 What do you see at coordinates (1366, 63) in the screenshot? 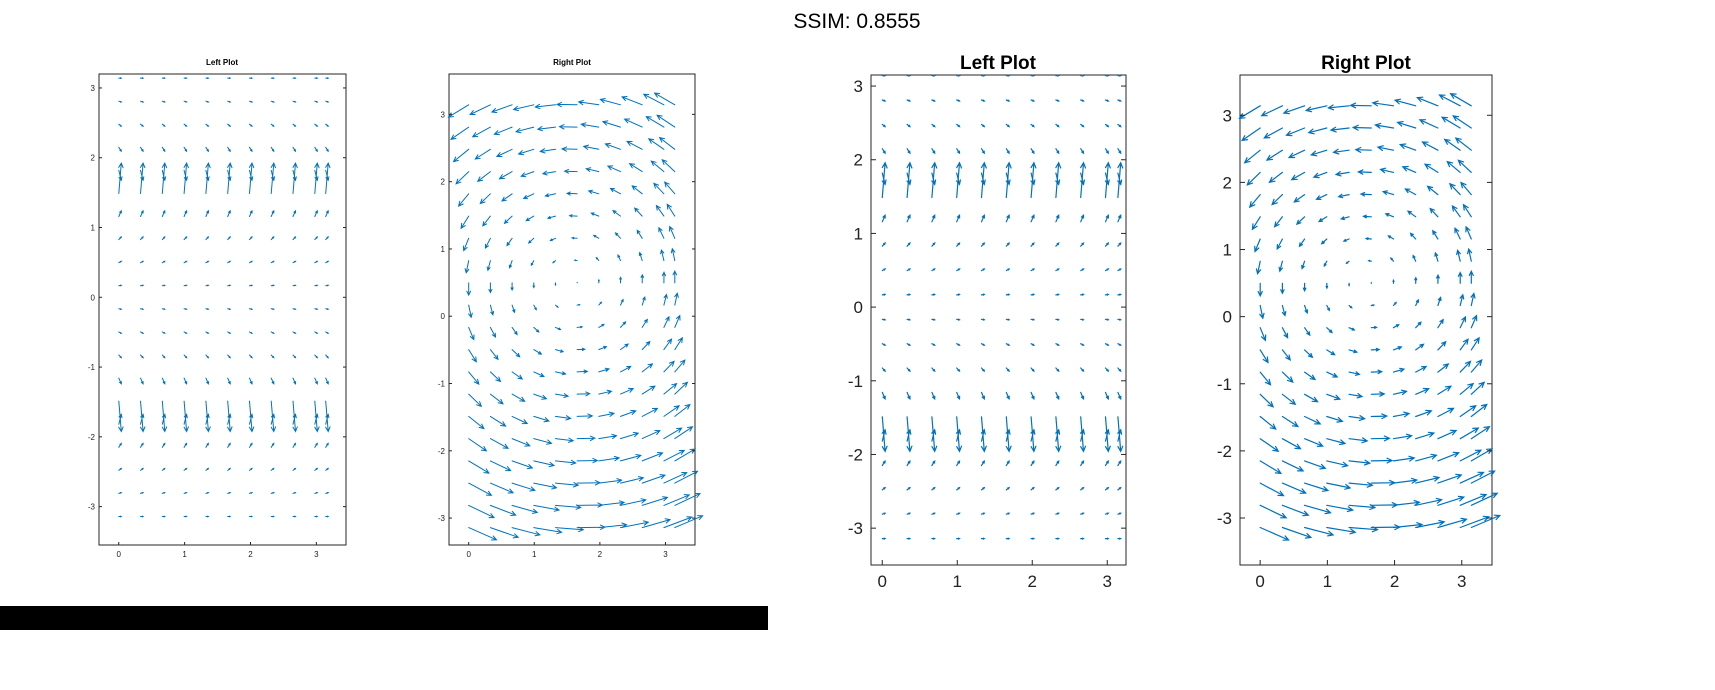
I see `plot-title: Right Plot` at bounding box center [1366, 63].